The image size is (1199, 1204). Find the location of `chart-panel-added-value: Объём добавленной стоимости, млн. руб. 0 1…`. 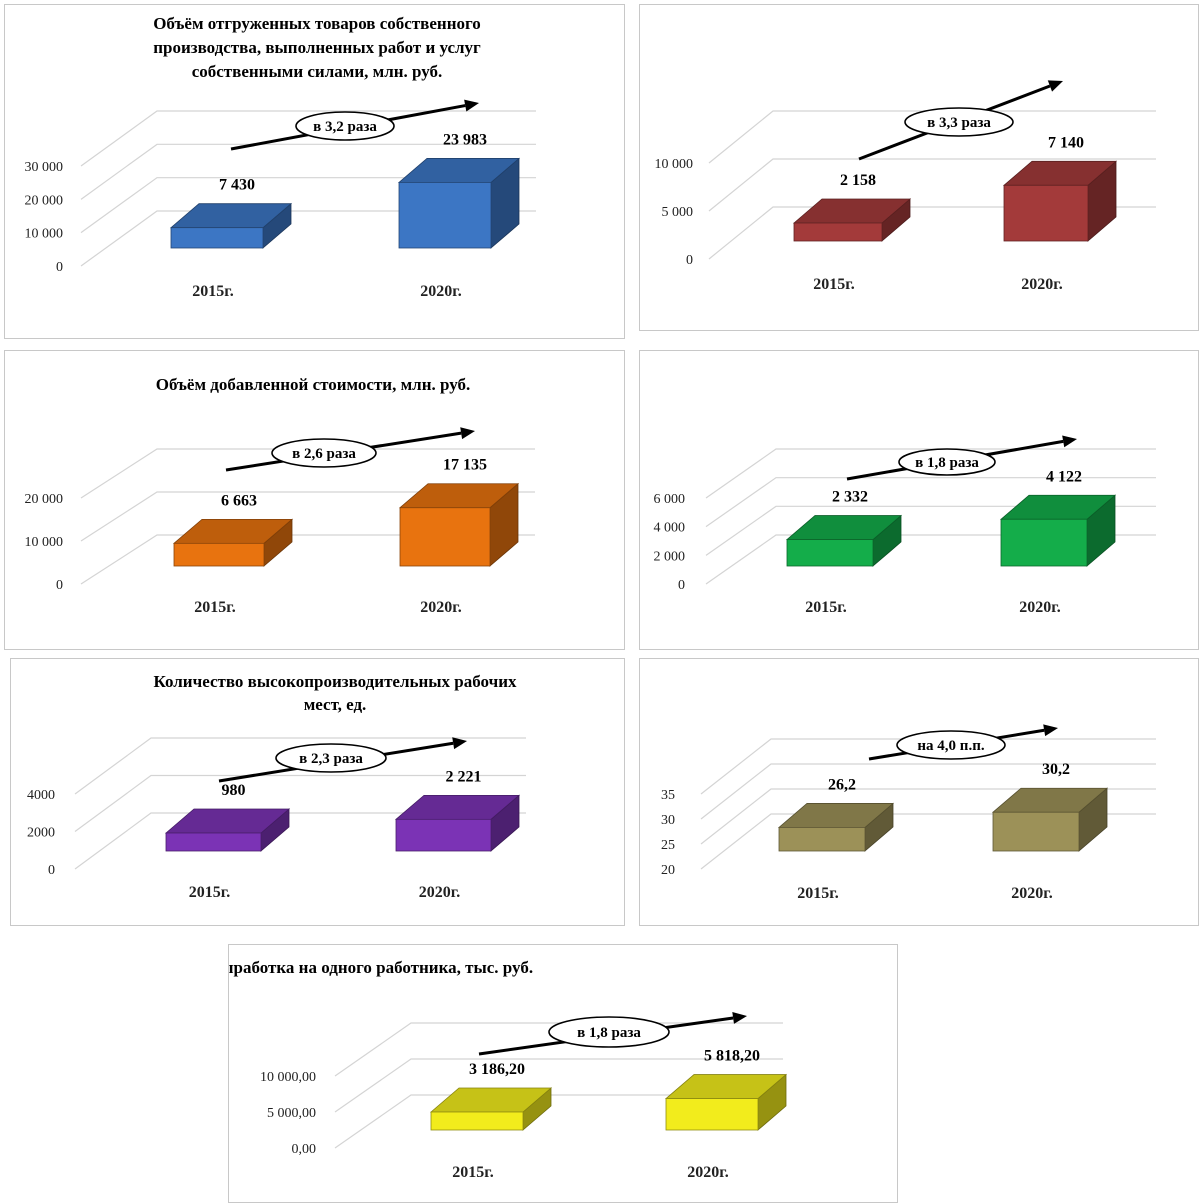

chart-panel-added-value: Объём добавленной стоимости, млн. руб. 0 1… is located at coordinates (314, 500).